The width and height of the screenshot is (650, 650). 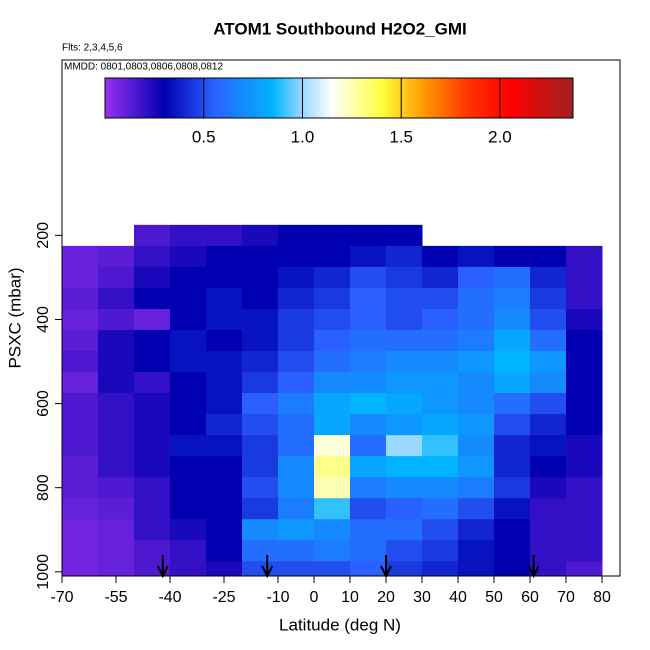 What do you see at coordinates (500, 136) in the screenshot?
I see `colorbar-tick-label: 2.0` at bounding box center [500, 136].